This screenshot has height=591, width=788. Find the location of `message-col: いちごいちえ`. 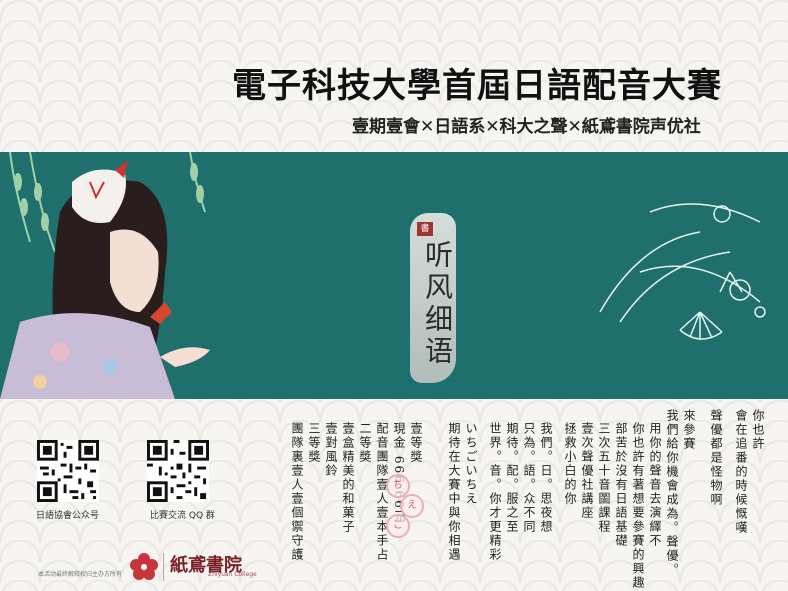

message-col: いちごいちえ is located at coordinates (471, 464).